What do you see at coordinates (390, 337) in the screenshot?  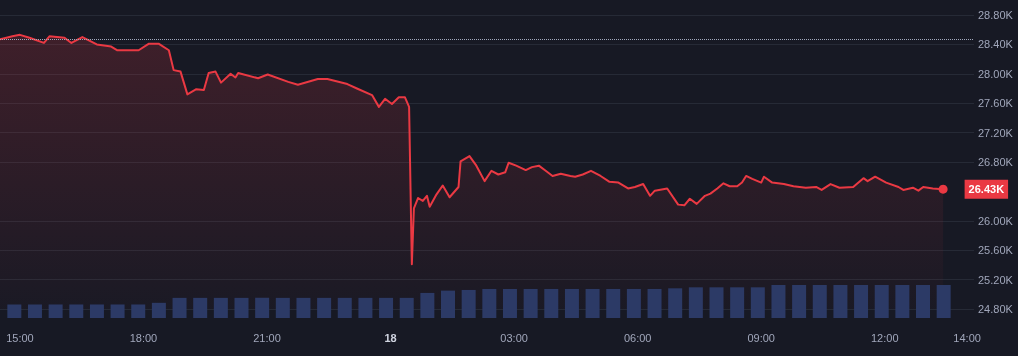 I see `x-tick-label: 18` at bounding box center [390, 337].